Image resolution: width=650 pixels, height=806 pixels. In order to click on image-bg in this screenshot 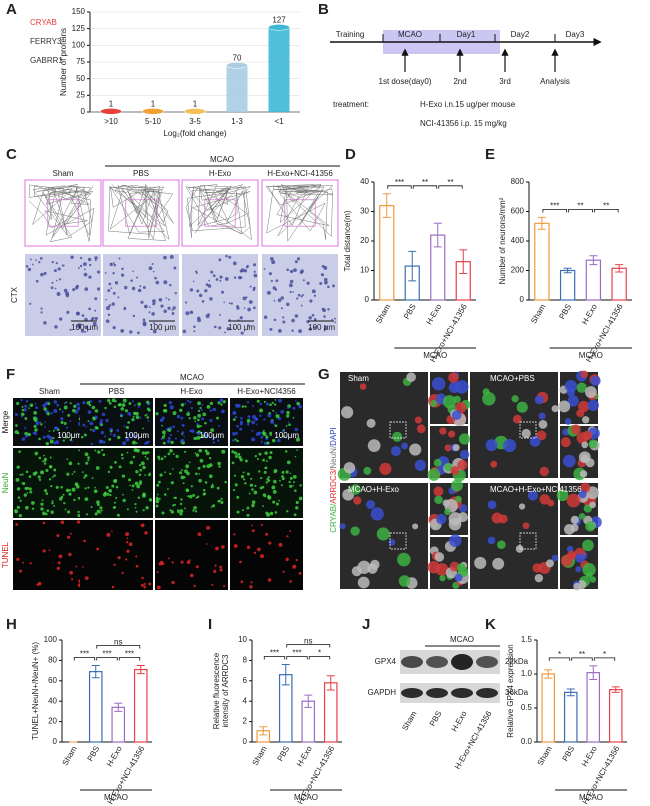, I will do `click(266, 555)`.